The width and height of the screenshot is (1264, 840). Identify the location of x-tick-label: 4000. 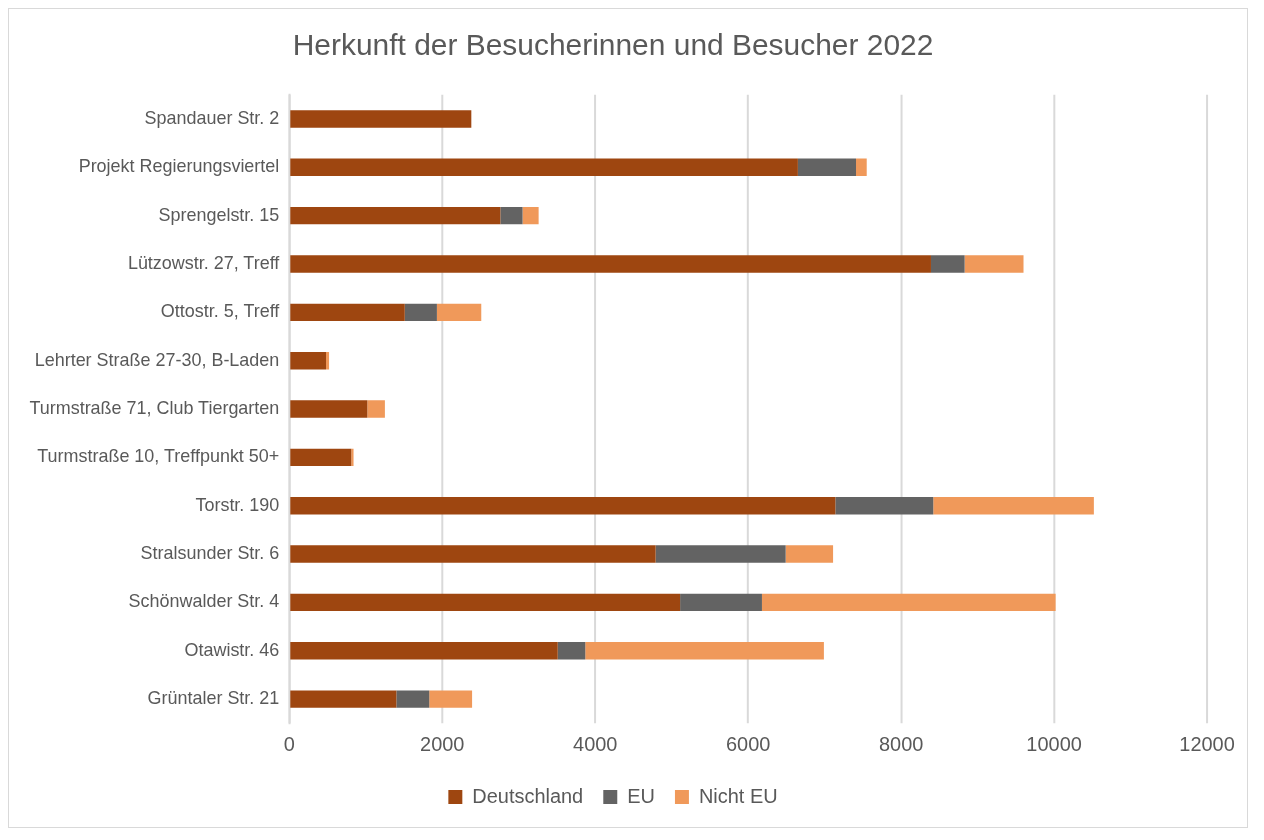
(595, 743).